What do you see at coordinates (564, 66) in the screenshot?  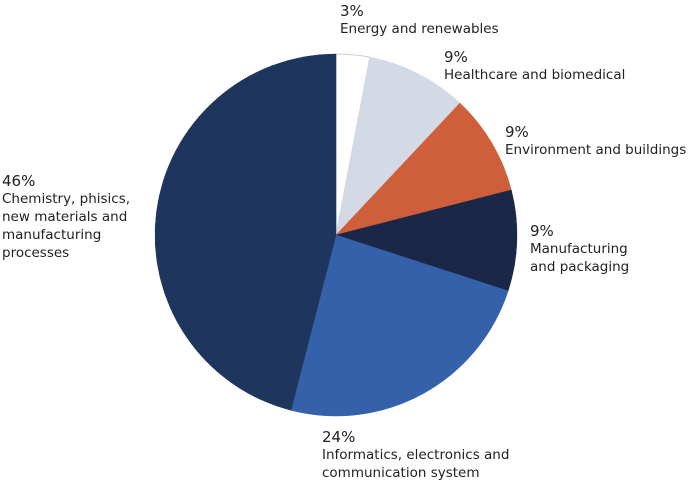 I see `slice-label: 9% Healthcare and biomedical` at bounding box center [564, 66].